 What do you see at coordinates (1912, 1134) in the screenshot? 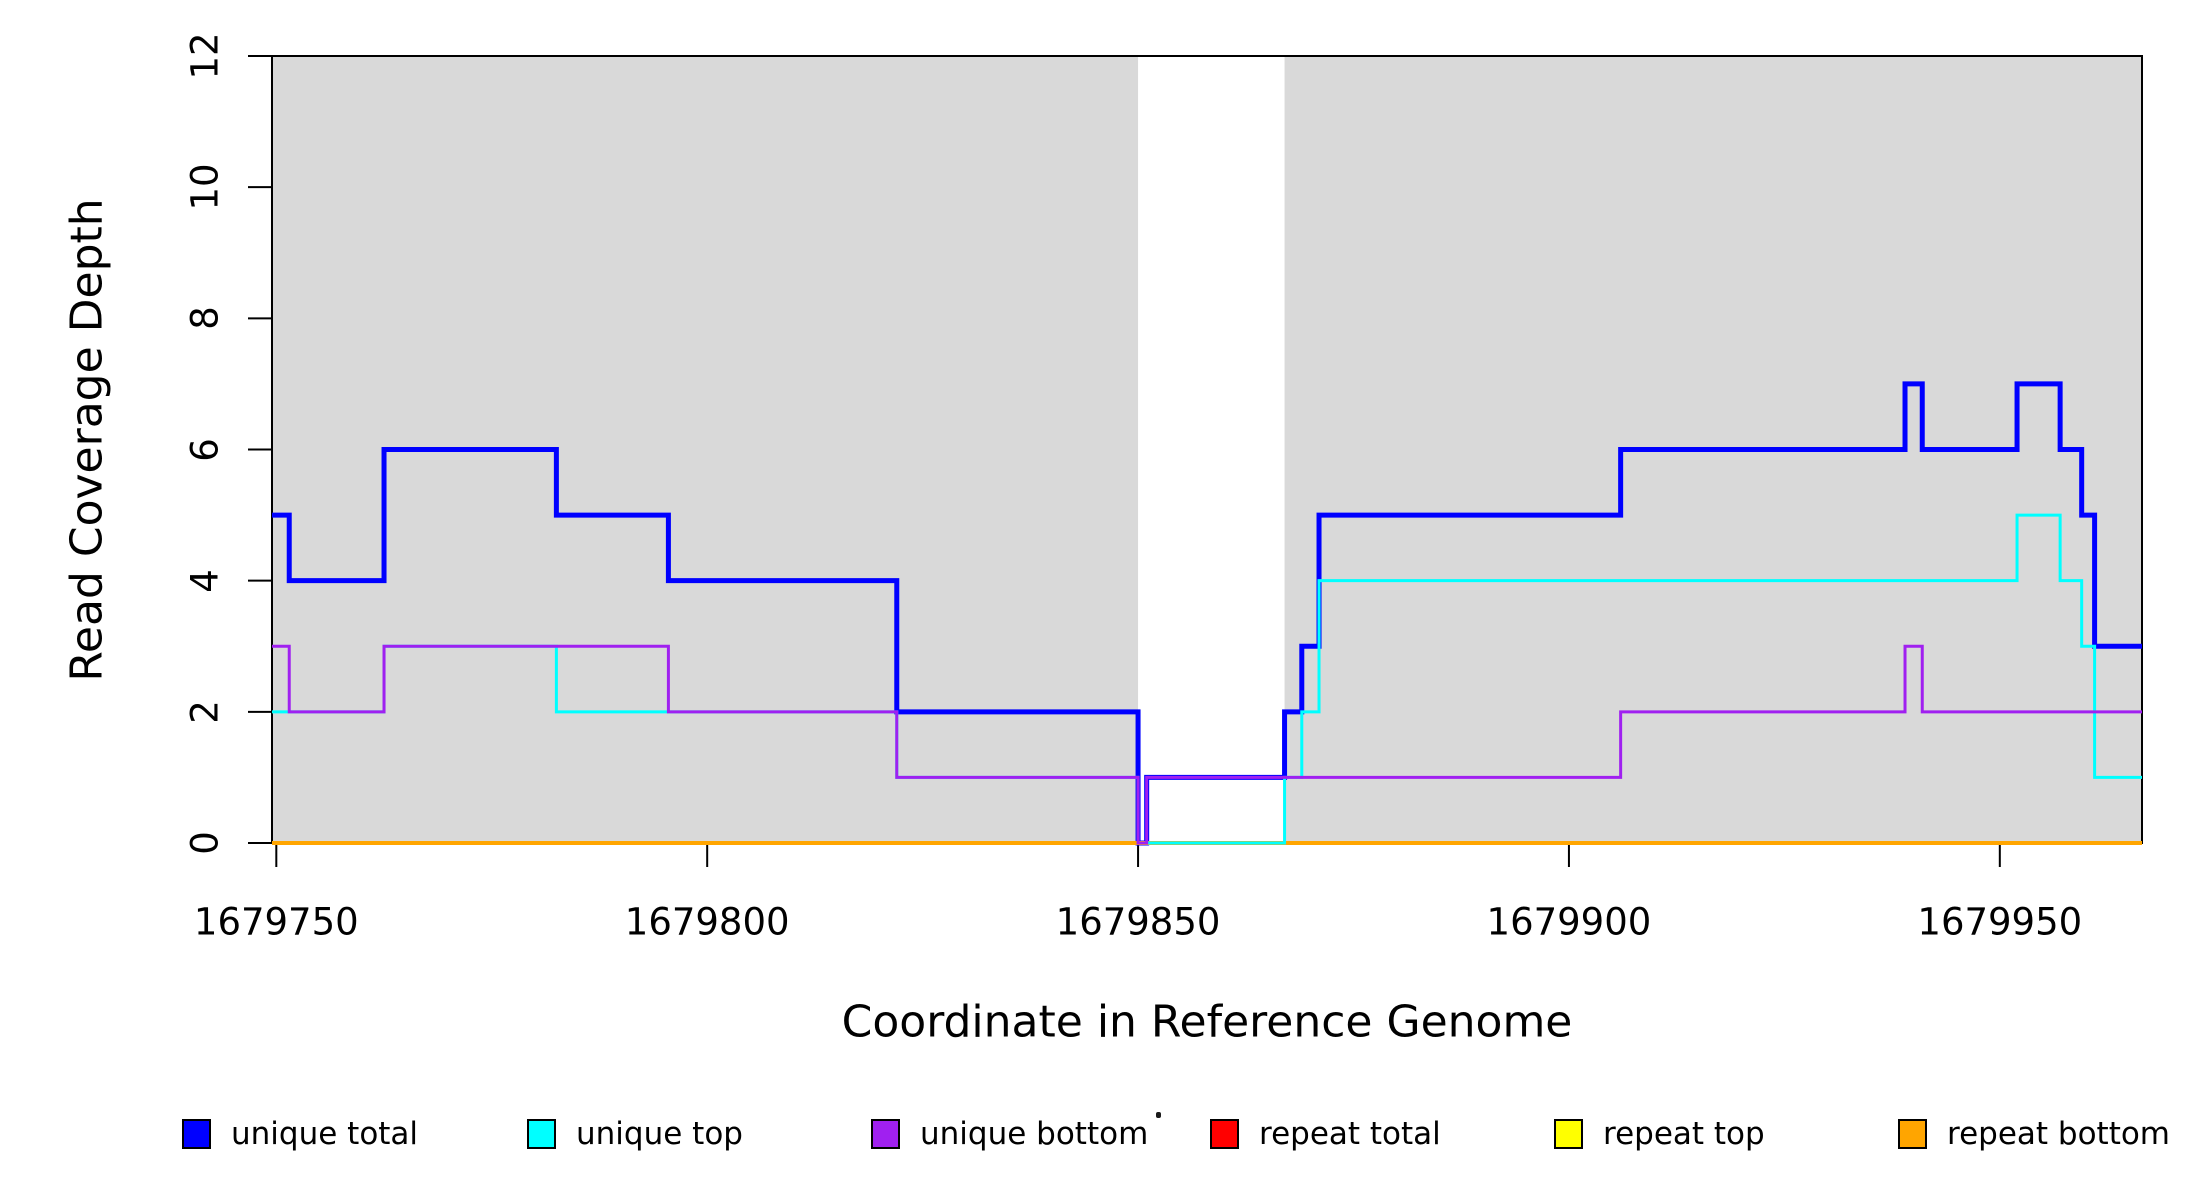
I see `legend-swatch-repeat-bottom` at bounding box center [1912, 1134].